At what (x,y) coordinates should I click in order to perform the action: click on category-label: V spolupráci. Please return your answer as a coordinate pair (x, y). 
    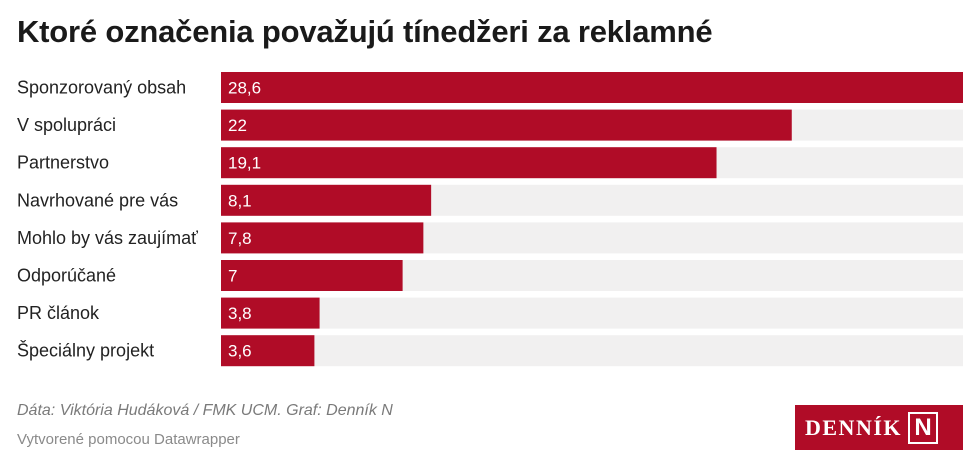
    Looking at the image, I should click on (66, 125).